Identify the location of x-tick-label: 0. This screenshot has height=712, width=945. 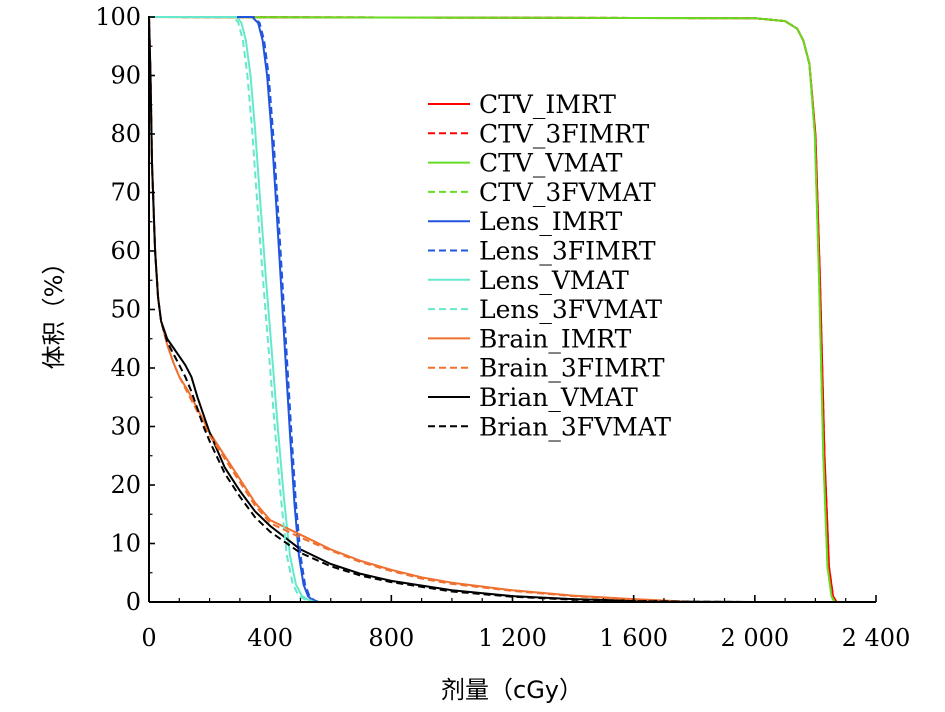
(148, 638).